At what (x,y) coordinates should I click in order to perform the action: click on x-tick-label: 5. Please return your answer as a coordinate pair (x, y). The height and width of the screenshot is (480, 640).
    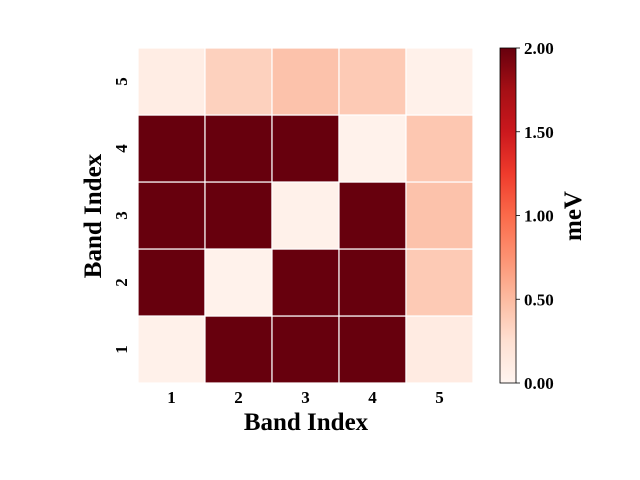
    Looking at the image, I should click on (439, 397).